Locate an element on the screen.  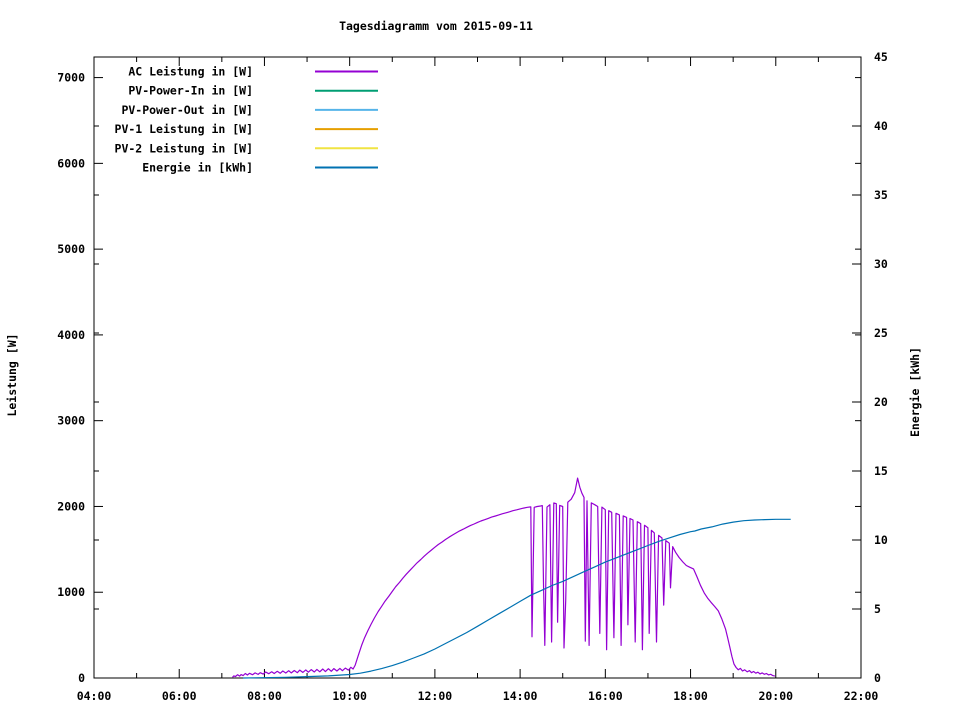
y1-tick-label: 2000 is located at coordinates (71, 506).